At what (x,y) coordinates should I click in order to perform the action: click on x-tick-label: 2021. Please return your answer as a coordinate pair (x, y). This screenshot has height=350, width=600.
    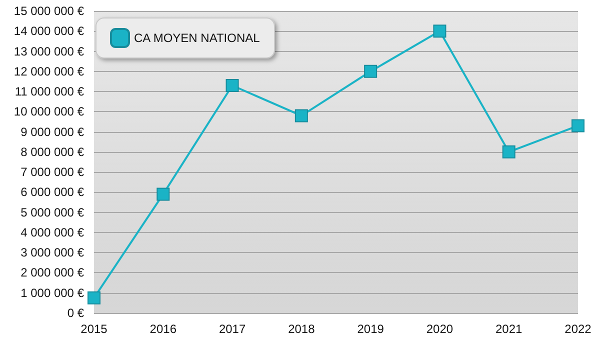
    Looking at the image, I should click on (509, 329).